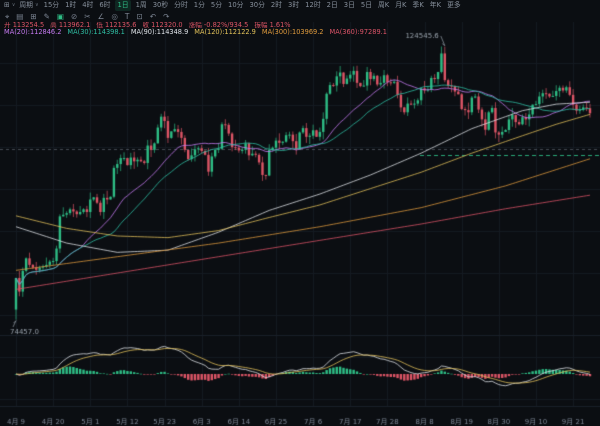 Image resolution: width=600 pixels, height=426 pixels. Describe the element at coordinates (51, 5) in the screenshot. I see `timeframe-15分: 15分` at that location.